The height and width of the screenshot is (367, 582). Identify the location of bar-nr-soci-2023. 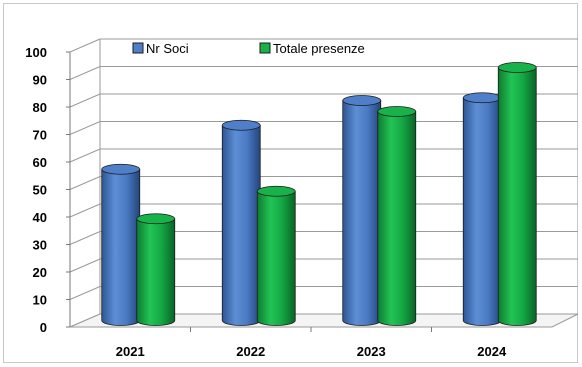
(362, 210).